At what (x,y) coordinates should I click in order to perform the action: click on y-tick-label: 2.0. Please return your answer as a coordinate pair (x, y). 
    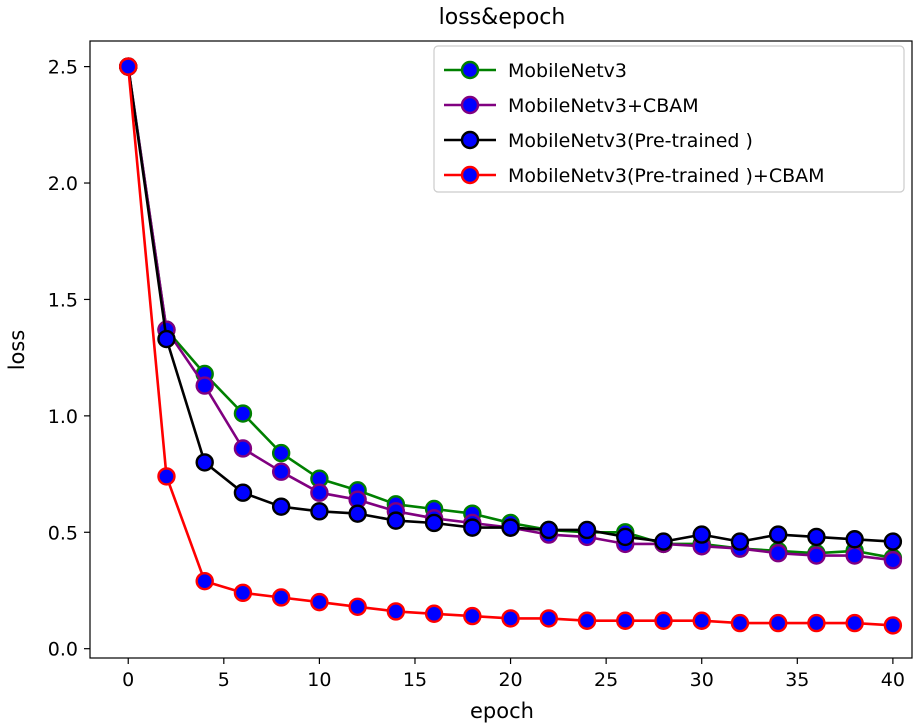
    Looking at the image, I should click on (63, 184).